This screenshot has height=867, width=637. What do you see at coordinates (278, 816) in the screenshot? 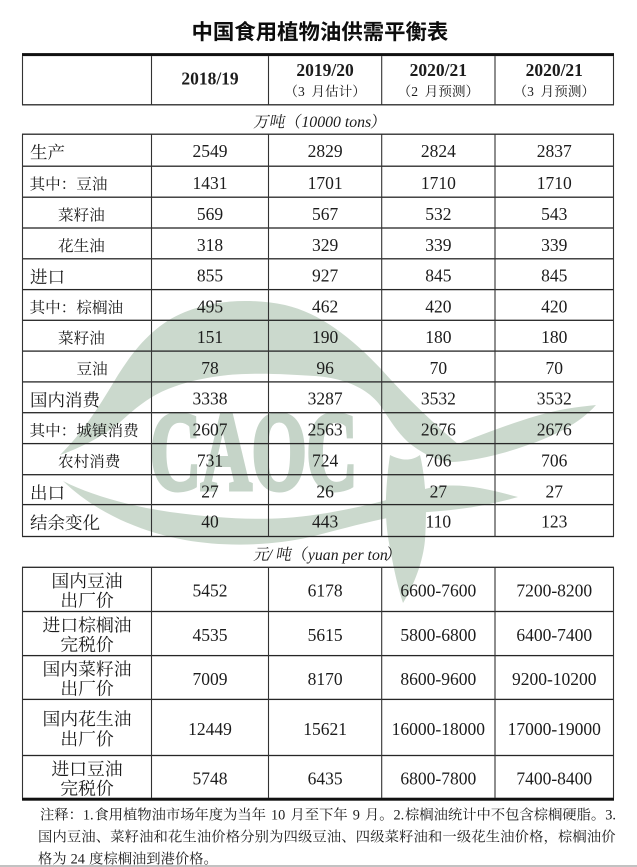
I see `svg-text: 10` at bounding box center [278, 816].